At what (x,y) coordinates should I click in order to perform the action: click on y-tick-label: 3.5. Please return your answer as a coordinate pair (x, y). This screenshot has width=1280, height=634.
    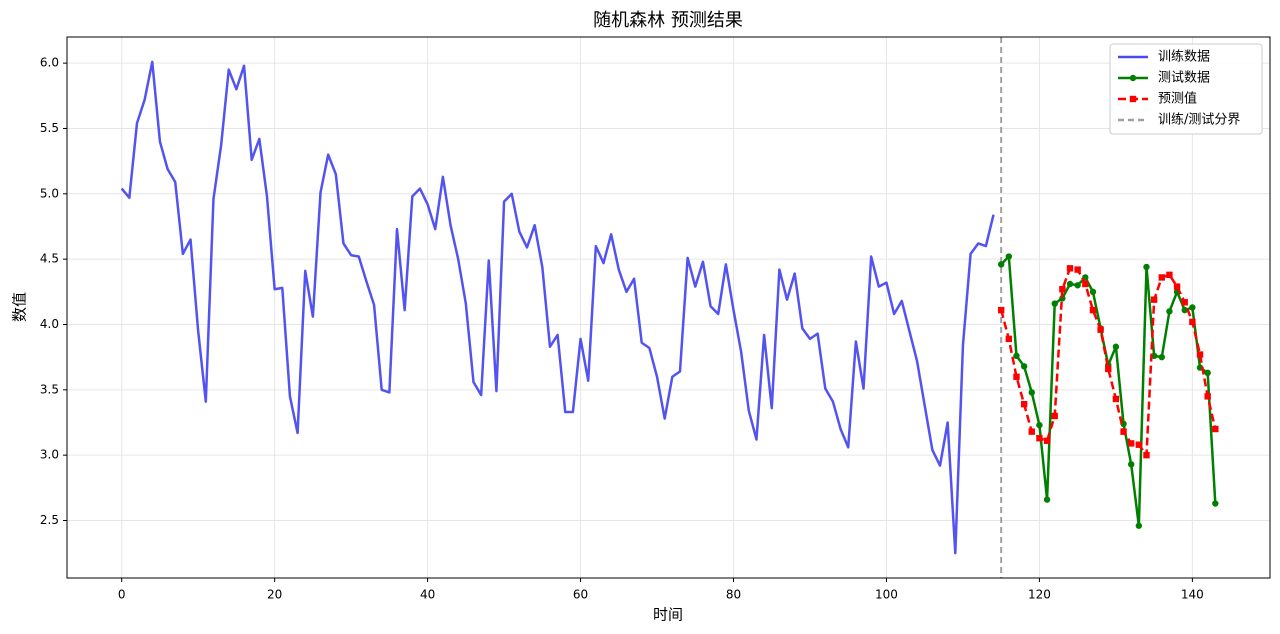
    Looking at the image, I should click on (49, 389).